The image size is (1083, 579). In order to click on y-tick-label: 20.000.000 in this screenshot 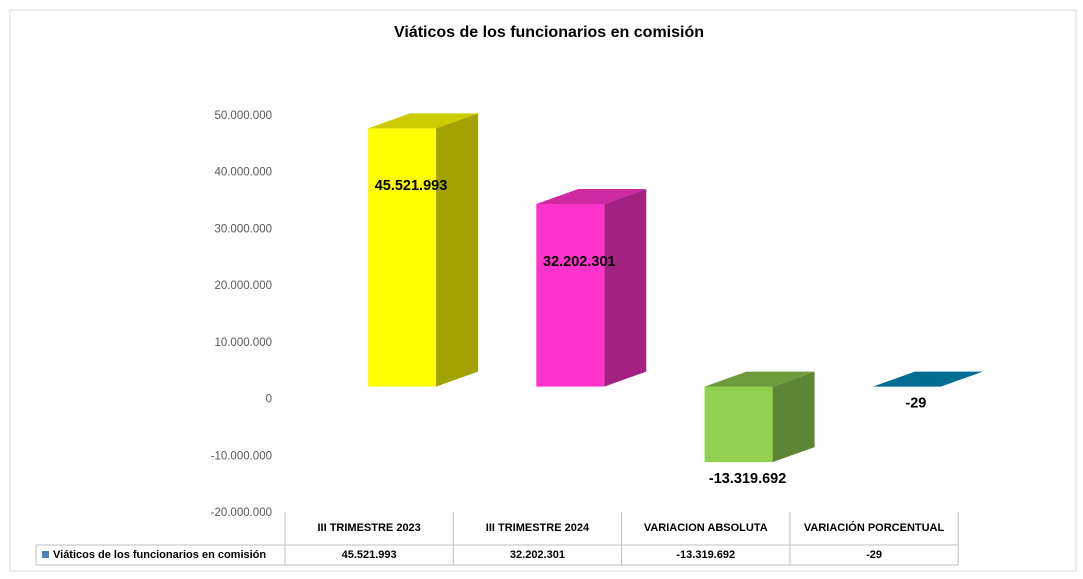, I will do `click(243, 286)`.